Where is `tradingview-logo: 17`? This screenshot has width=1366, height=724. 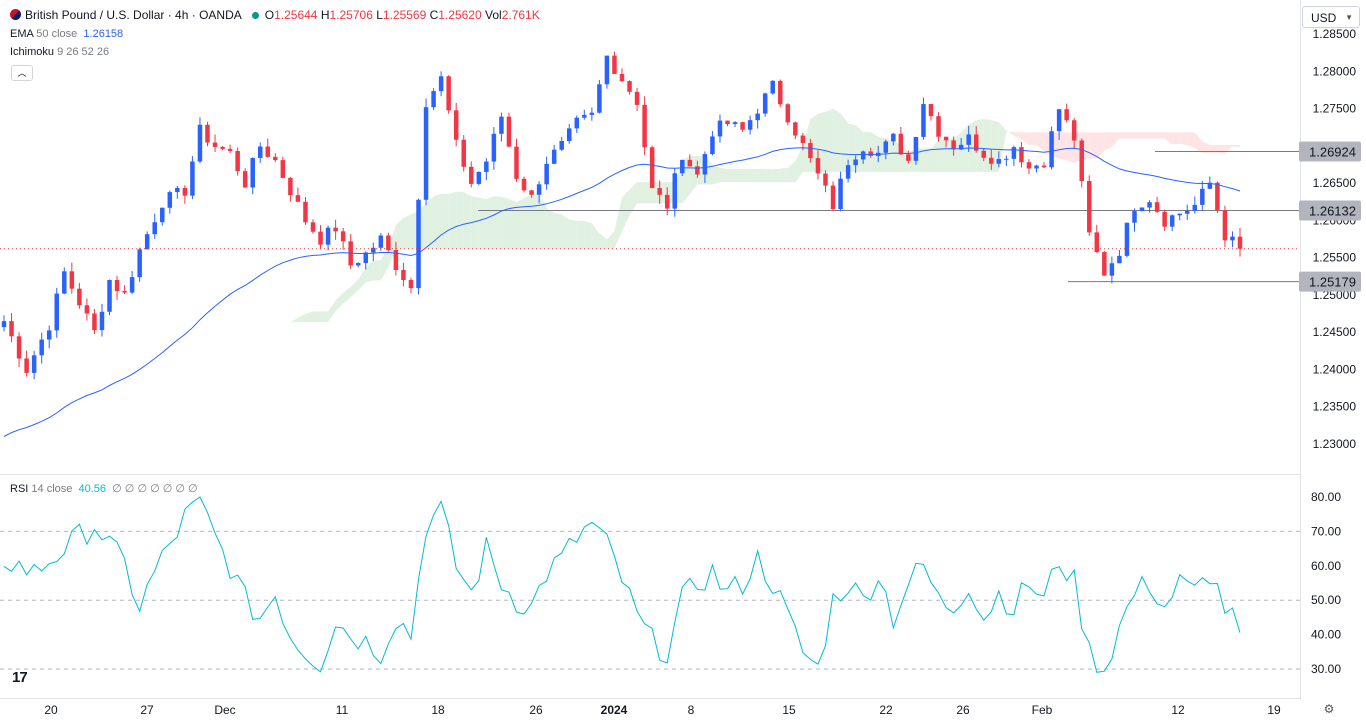
tradingview-logo: 17 is located at coordinates (20, 677).